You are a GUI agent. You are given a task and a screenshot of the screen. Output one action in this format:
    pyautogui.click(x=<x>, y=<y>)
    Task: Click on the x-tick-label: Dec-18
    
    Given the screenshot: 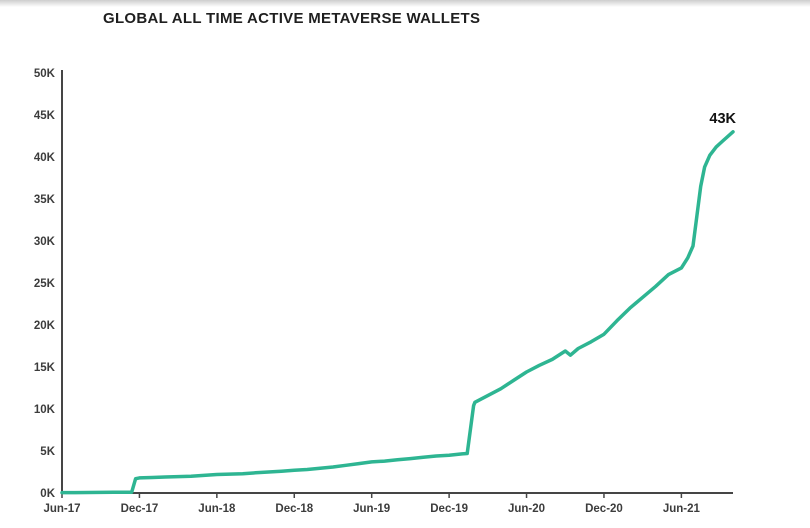 What is the action you would take?
    pyautogui.click(x=294, y=509)
    